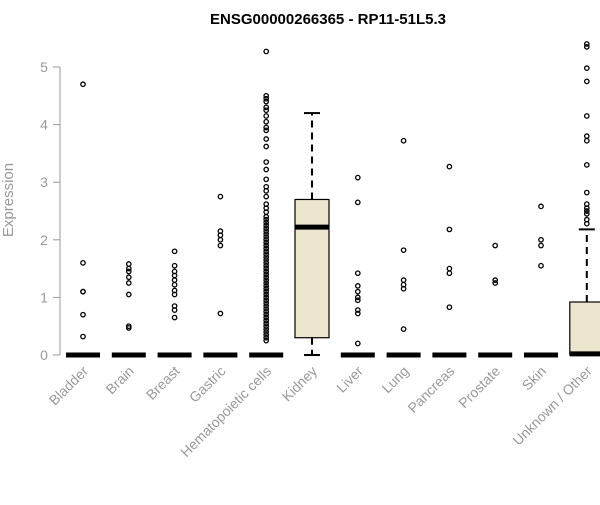 This screenshot has width=600, height=505. Describe the element at coordinates (328, 19) in the screenshot. I see `chart-title: ENSG00000266365 - RP11-51L5.3` at that location.